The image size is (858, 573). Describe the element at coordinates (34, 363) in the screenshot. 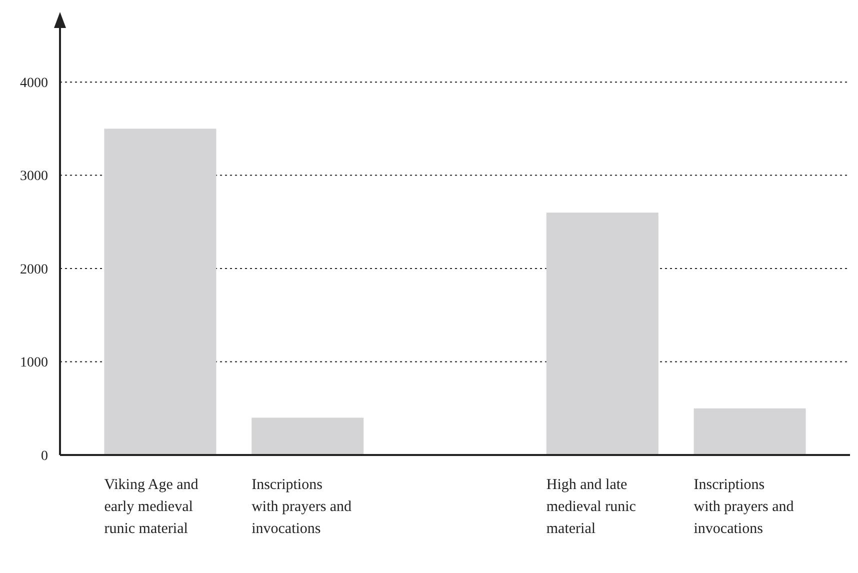

I see `y-tick-label: 1000` at that location.